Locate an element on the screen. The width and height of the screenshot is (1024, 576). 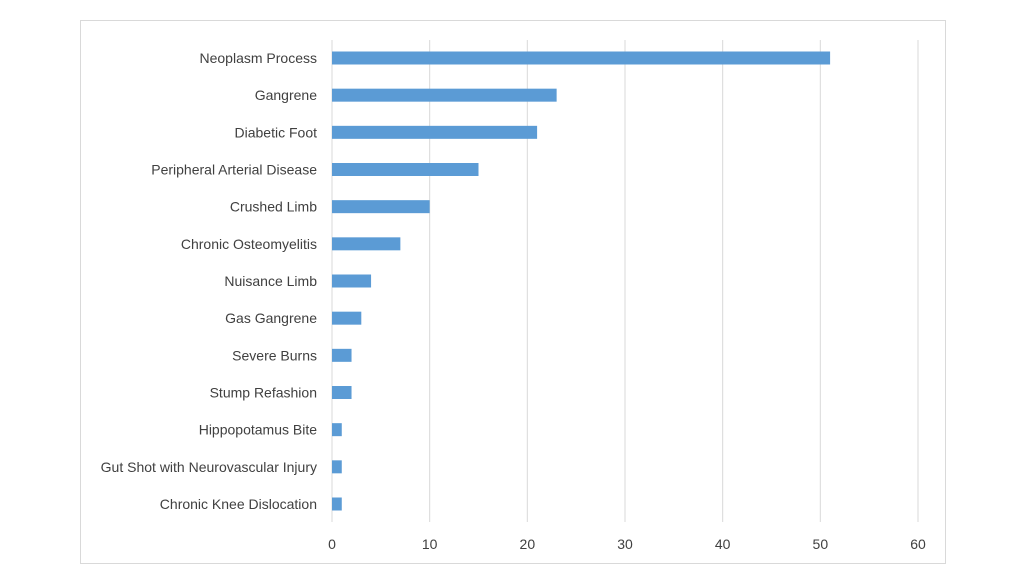
category-label: Gut Shot with Neurovascular Injury is located at coordinates (209, 467).